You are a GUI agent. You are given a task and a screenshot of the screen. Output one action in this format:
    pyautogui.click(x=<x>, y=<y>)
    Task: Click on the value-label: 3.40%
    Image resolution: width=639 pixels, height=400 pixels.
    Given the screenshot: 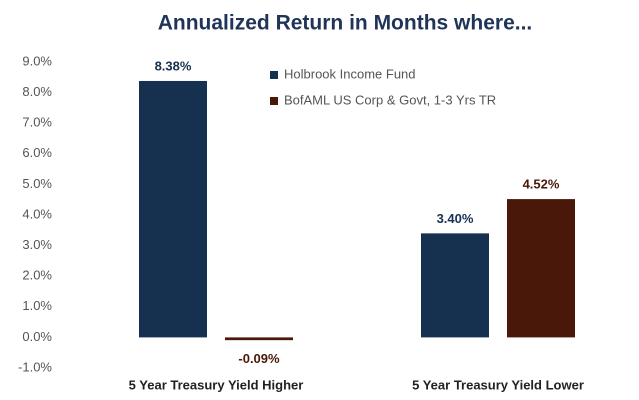 What is the action you would take?
    pyautogui.click(x=455, y=218)
    